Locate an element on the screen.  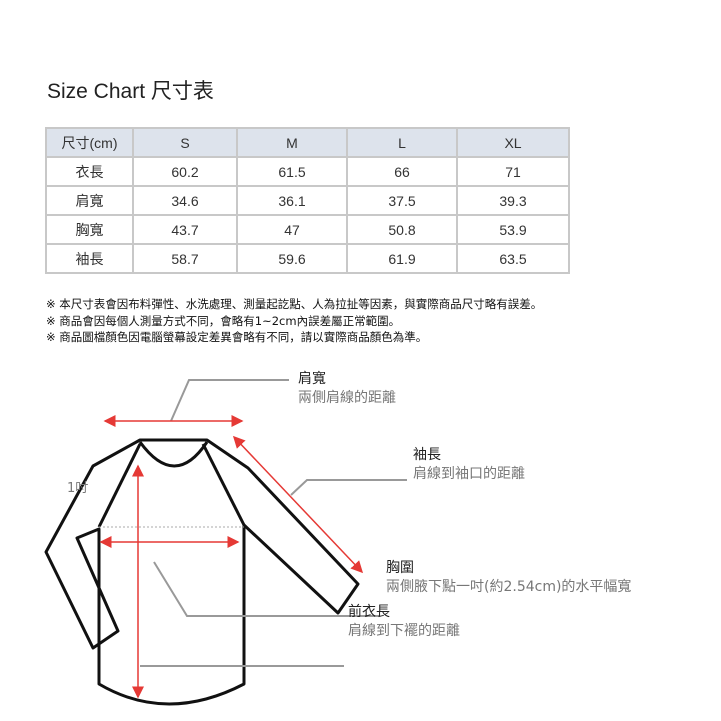
length-title: 前衣長 is located at coordinates (369, 612).